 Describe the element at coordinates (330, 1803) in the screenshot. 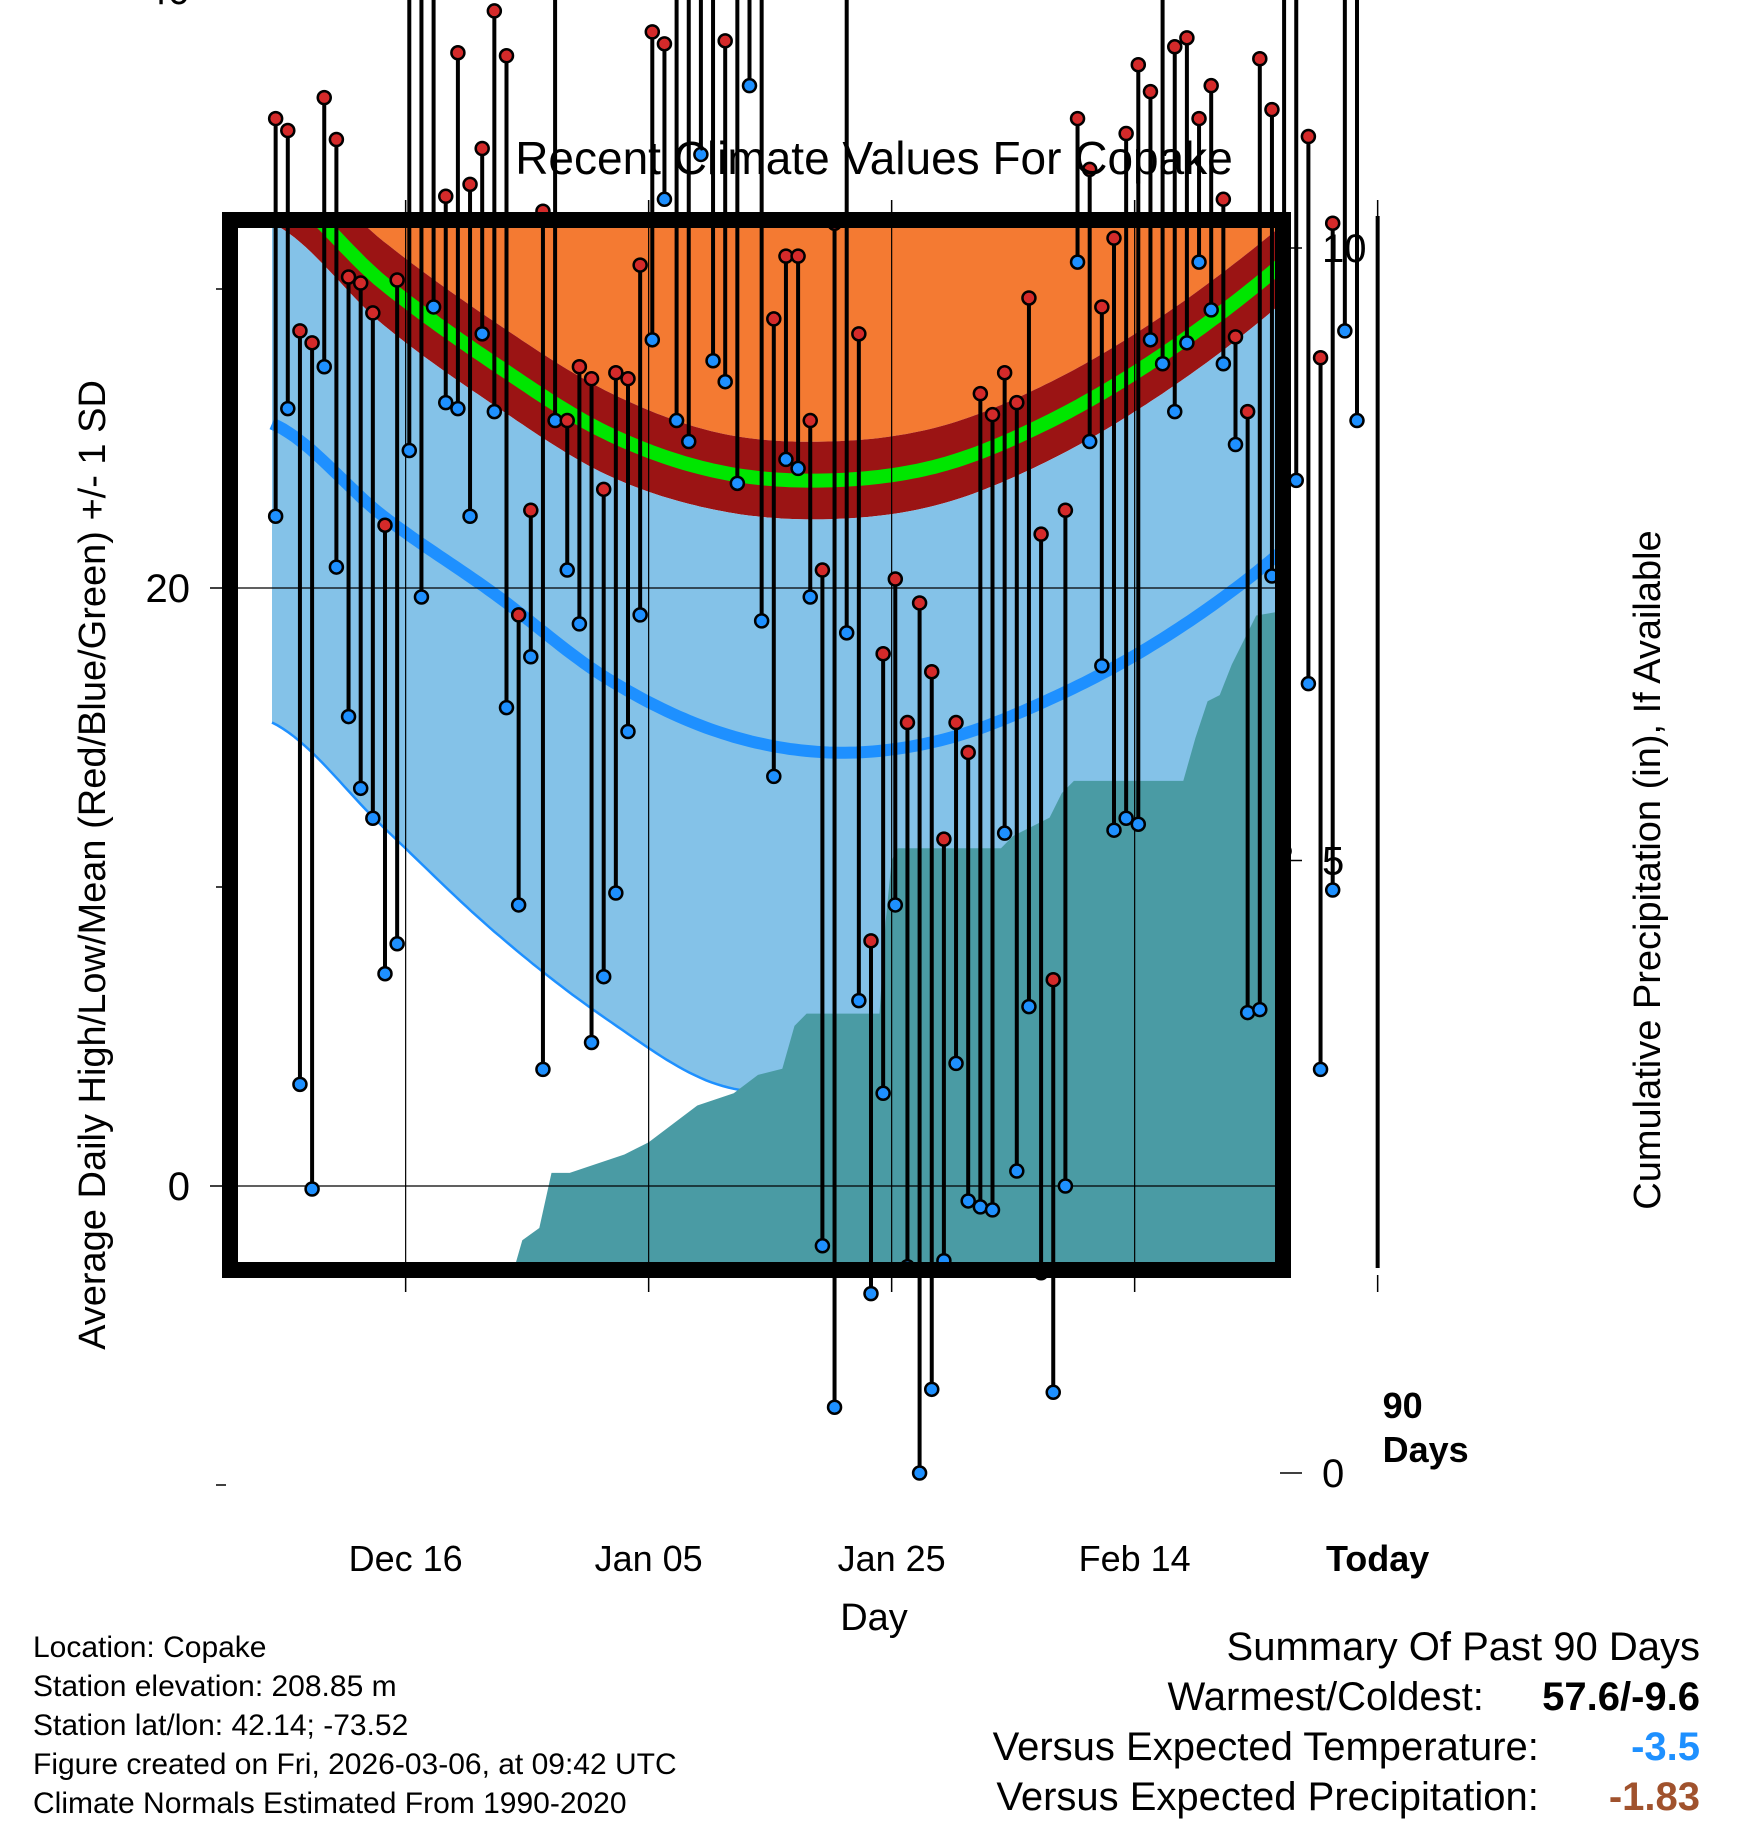

I see `normals-label: Climate Normals Estimated From 1990-2020` at that location.